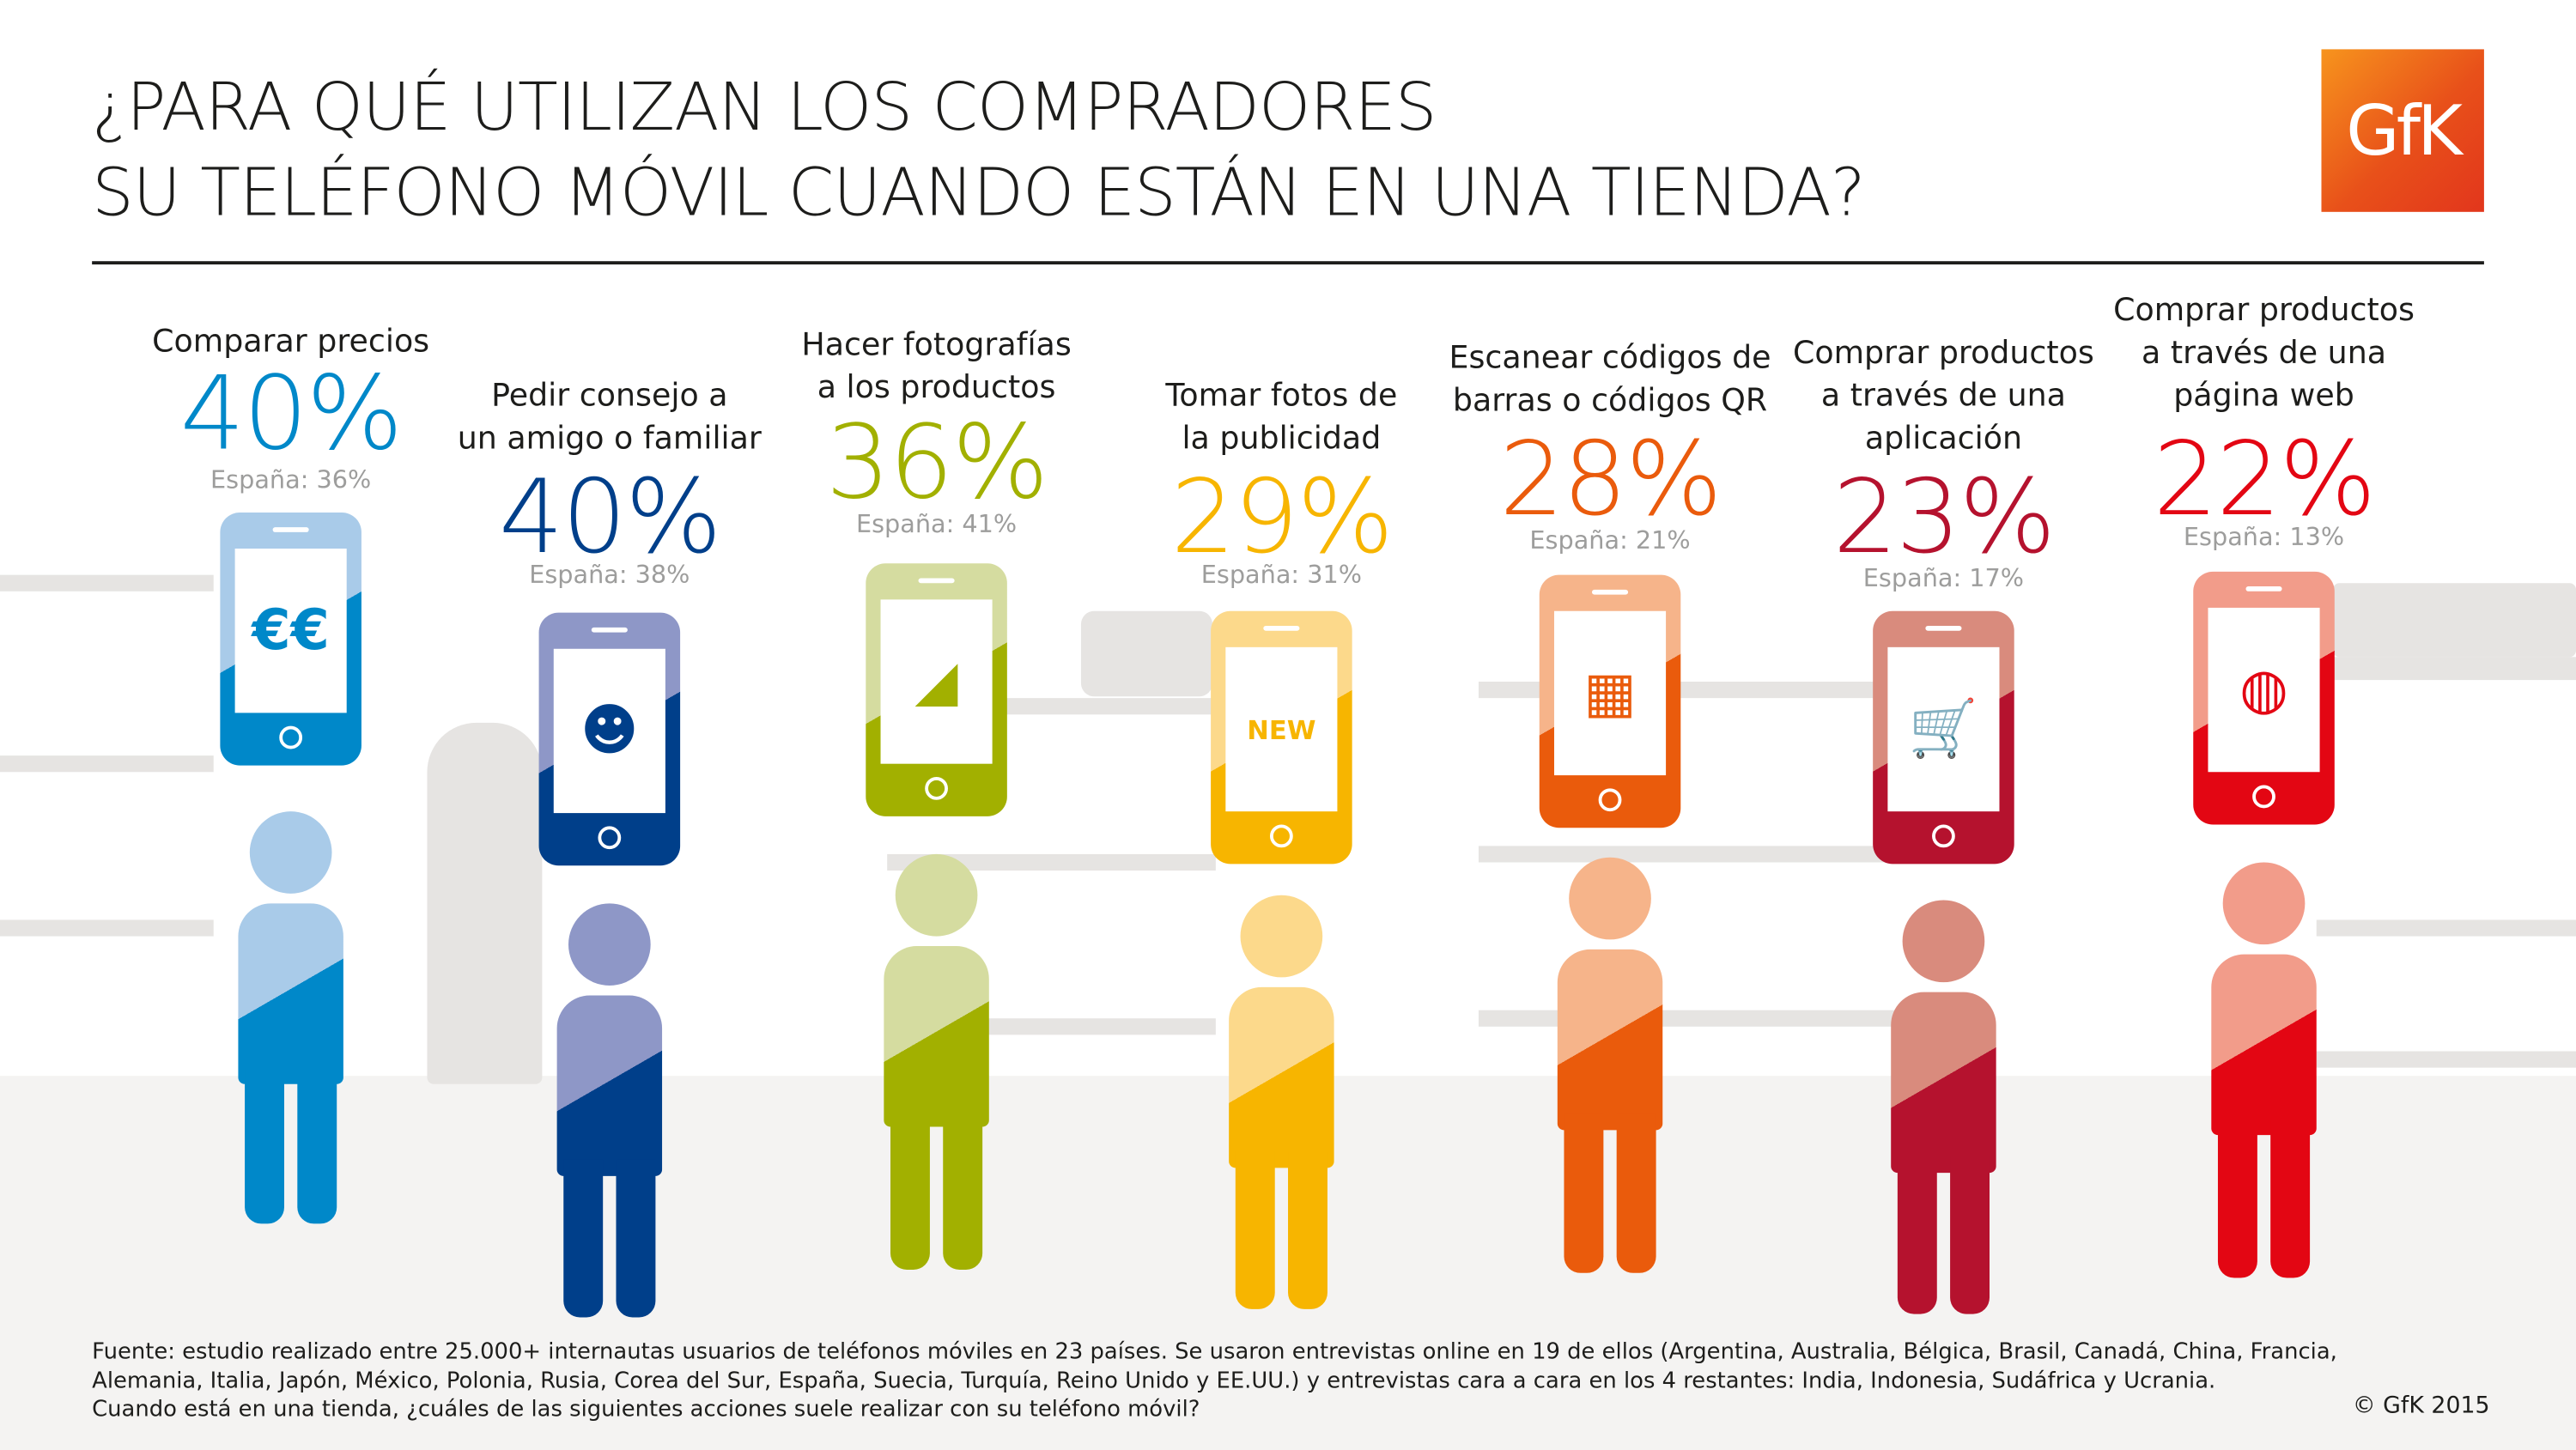  What do you see at coordinates (1610, 540) in the screenshot?
I see `spain-percentage: España: 21%` at bounding box center [1610, 540].